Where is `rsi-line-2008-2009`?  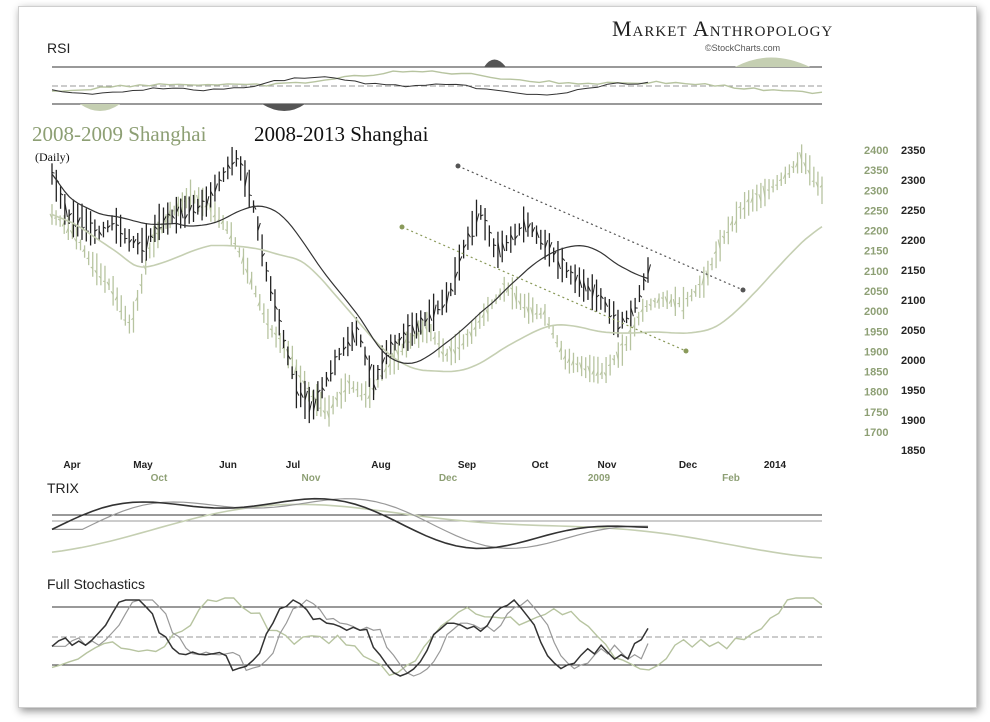 rsi-line-2008-2009 is located at coordinates (437, 82).